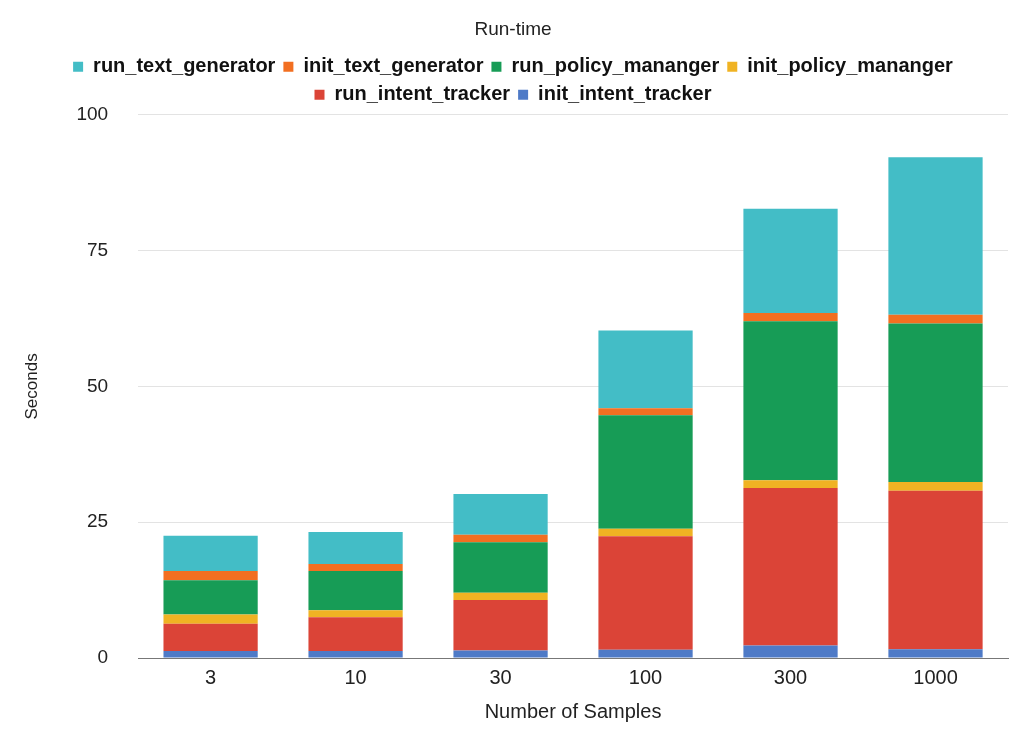  What do you see at coordinates (790, 676) in the screenshot?
I see `x-tick-label: 300` at bounding box center [790, 676].